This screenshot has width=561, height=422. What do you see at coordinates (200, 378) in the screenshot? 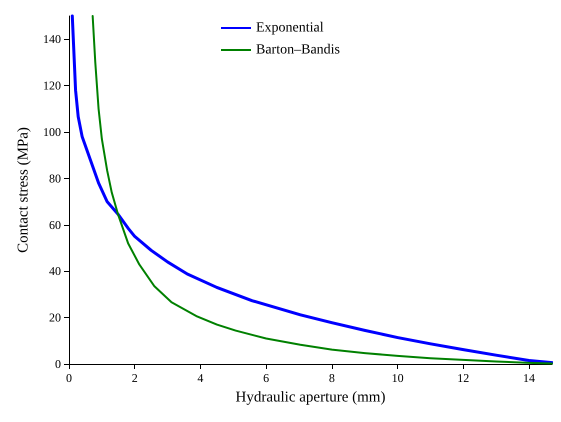
I see `x-tick-label: 4` at bounding box center [200, 378].